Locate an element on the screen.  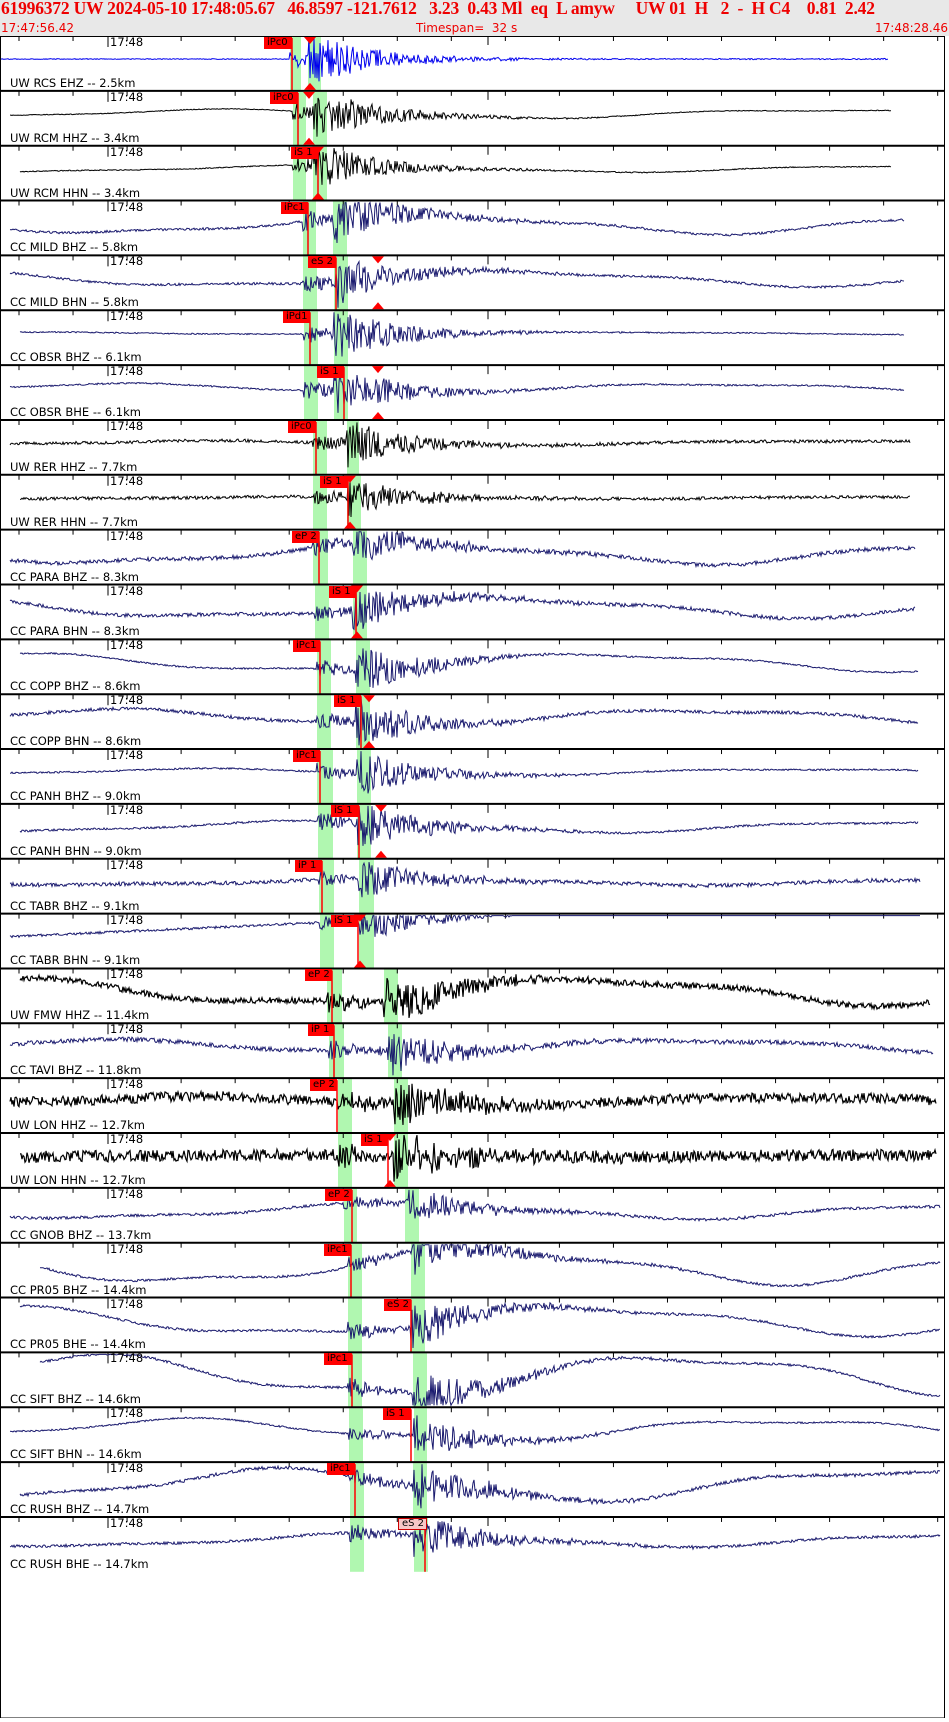
station-label: CC GNOB BHZ -- 13.7km is located at coordinates (81, 1234).